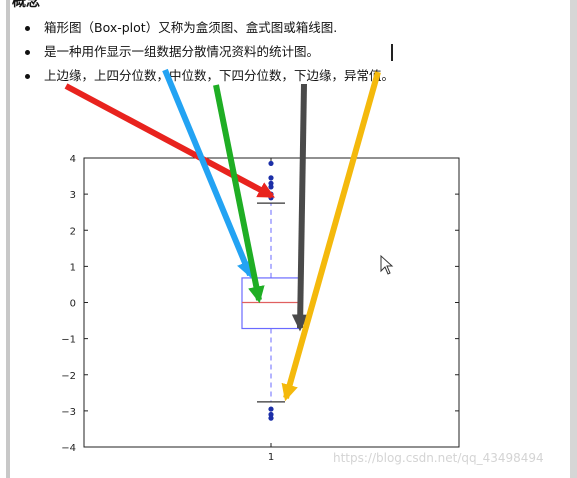 The height and width of the screenshot is (478, 577). Describe the element at coordinates (208, 30) in the screenshot. I see `bullet-item-definition: 箱形图（Box-plot）又称为盒须图、盒式图或箱线图.` at that location.